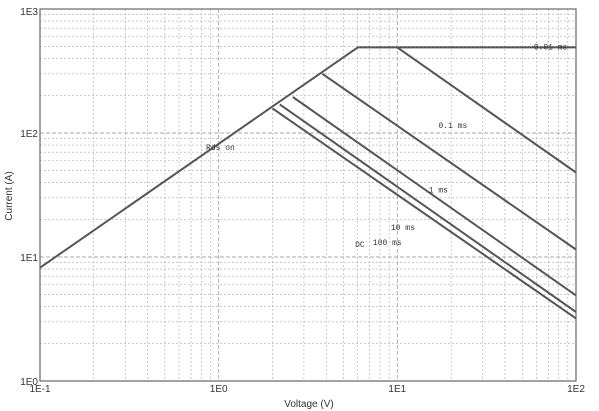 The width and height of the screenshot is (599, 411). I want to click on x-tick-label: 1E1, so click(397, 389).